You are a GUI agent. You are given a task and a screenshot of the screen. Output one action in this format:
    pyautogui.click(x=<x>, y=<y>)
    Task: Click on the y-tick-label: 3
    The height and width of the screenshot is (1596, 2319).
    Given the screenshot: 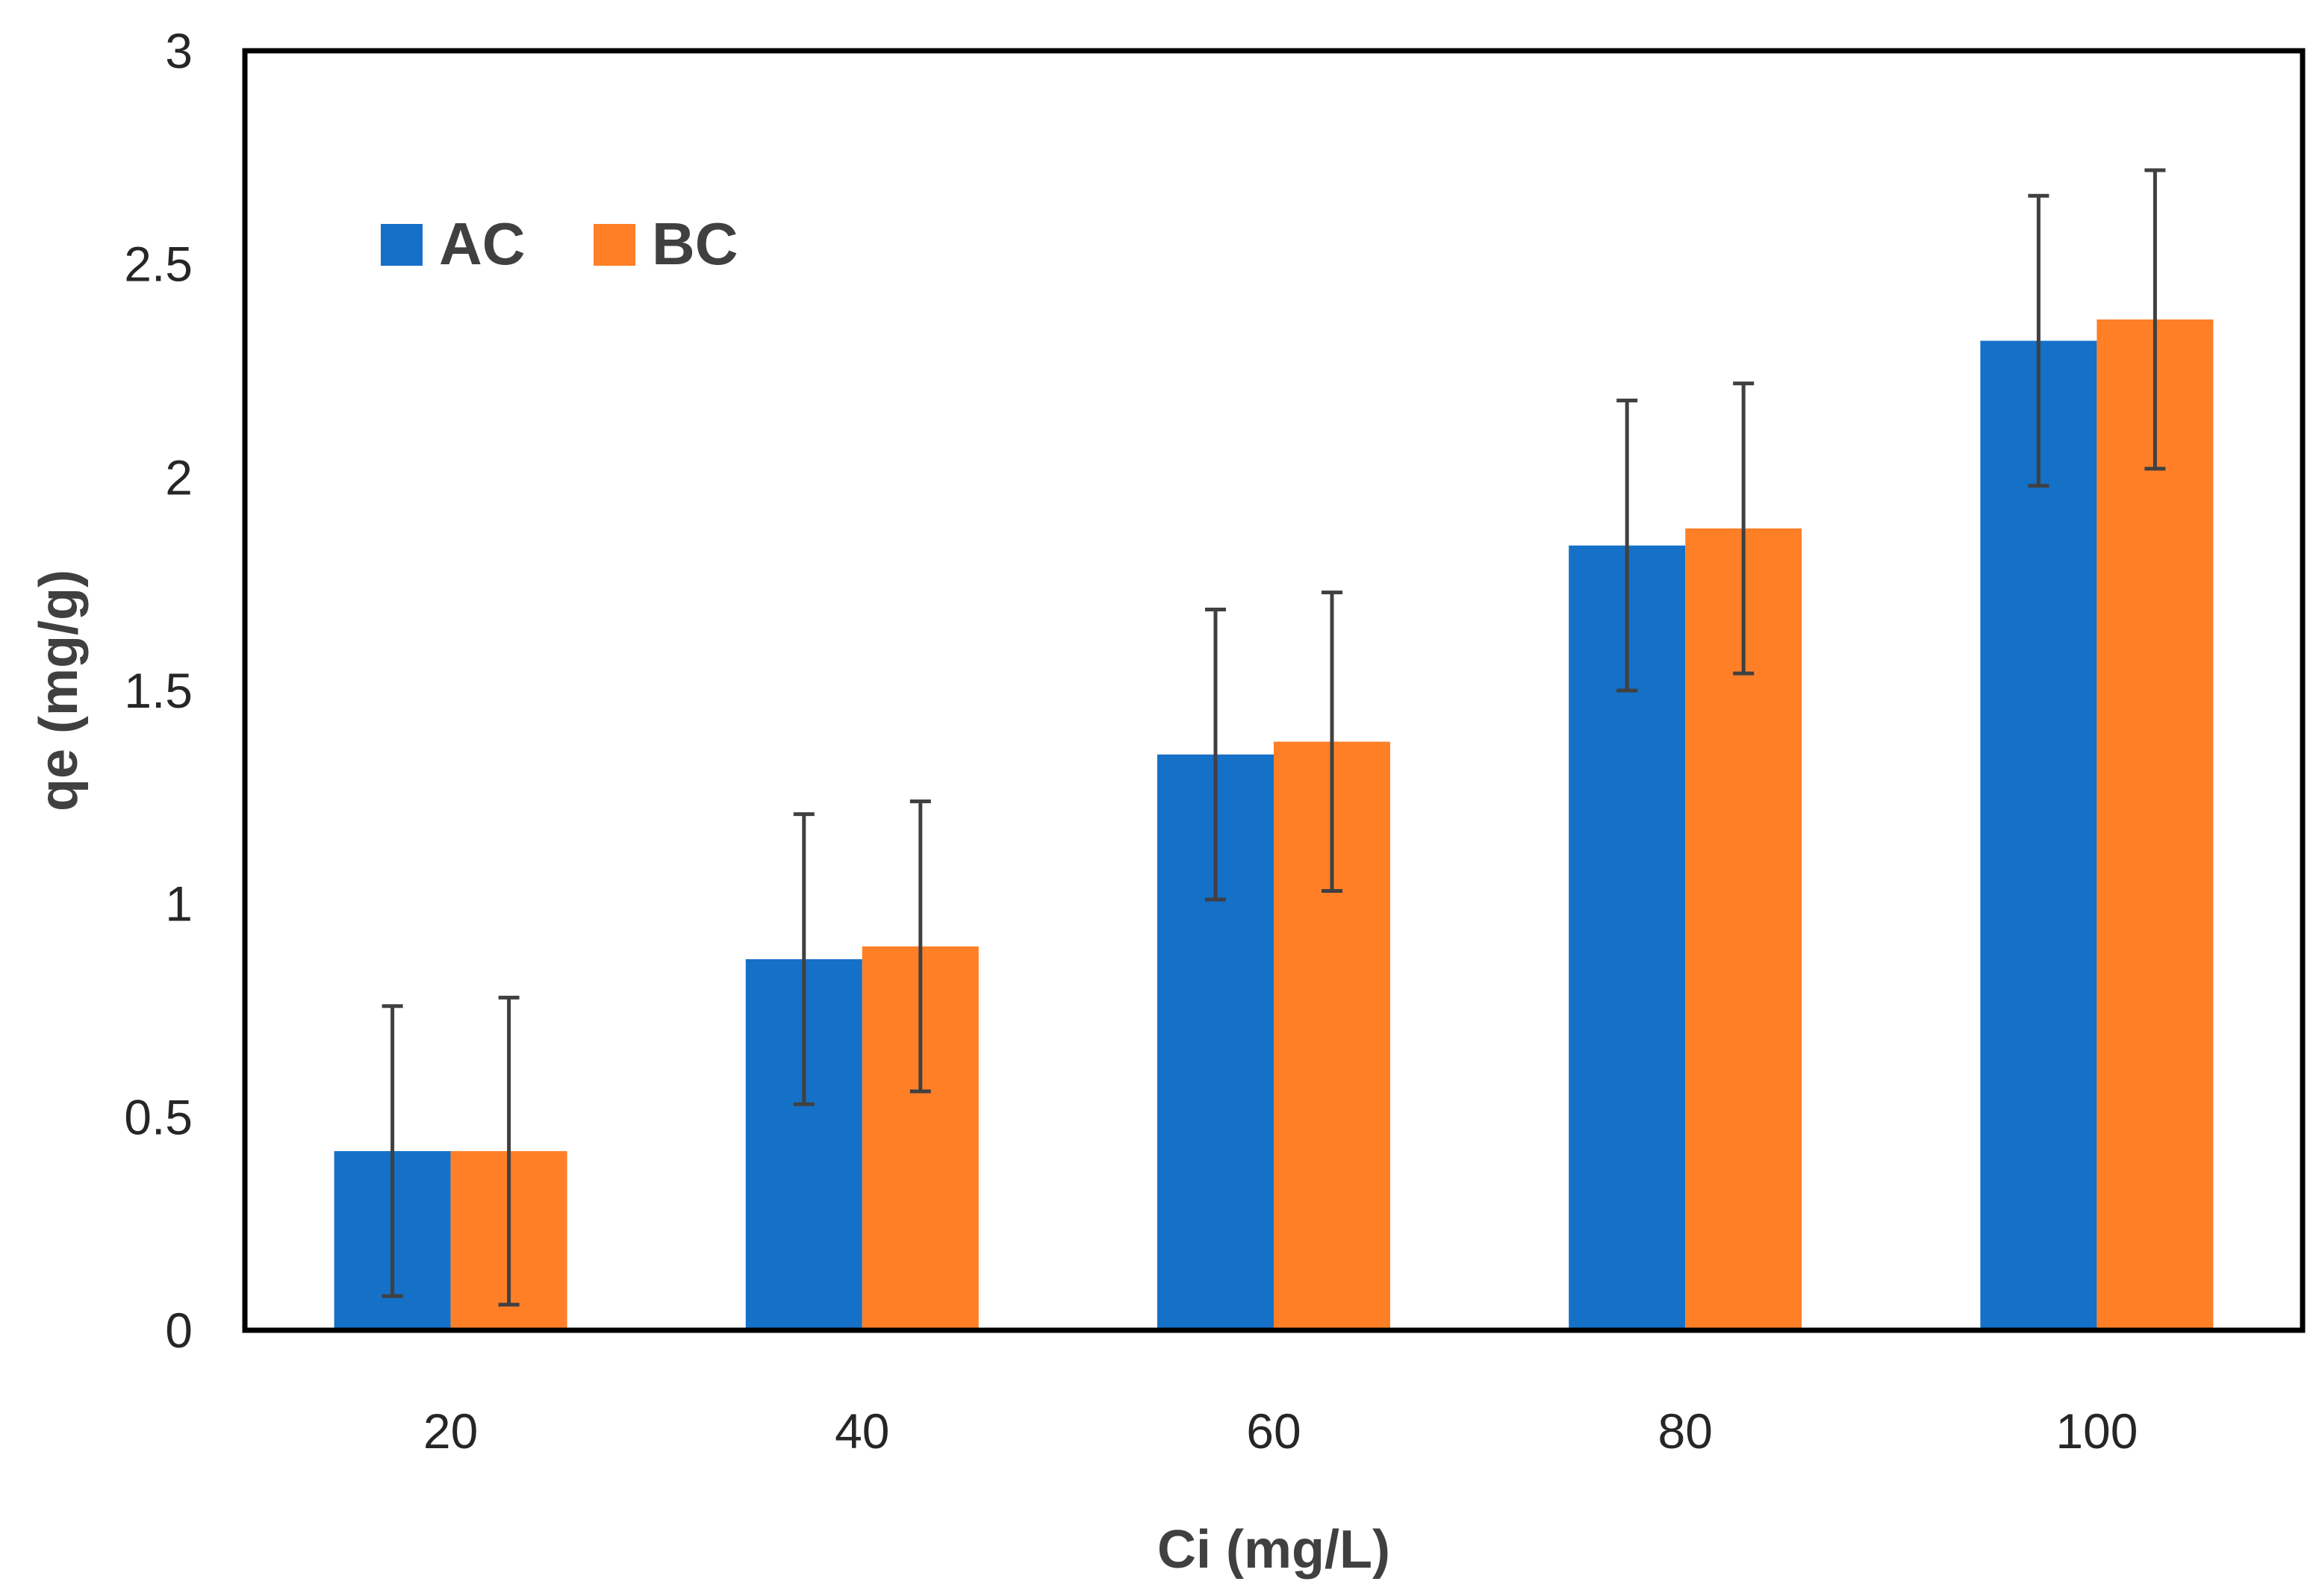 What is the action you would take?
    pyautogui.click(x=179, y=50)
    